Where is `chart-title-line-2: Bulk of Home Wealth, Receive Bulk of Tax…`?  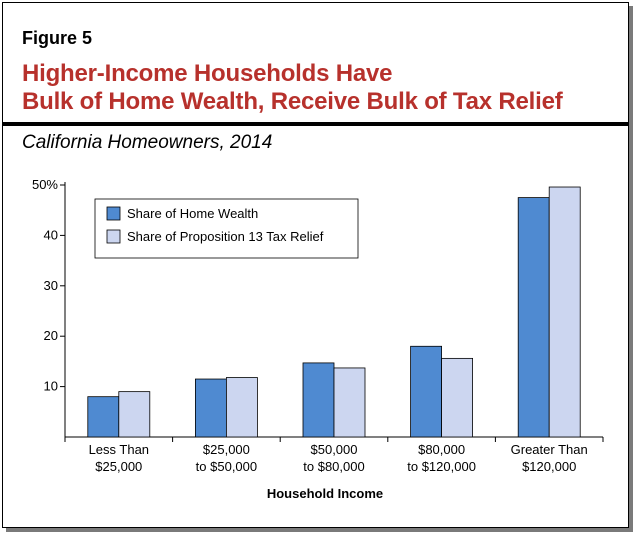
chart-title-line-2: Bulk of Home Wealth, Receive Bulk of Tax… is located at coordinates (292, 101).